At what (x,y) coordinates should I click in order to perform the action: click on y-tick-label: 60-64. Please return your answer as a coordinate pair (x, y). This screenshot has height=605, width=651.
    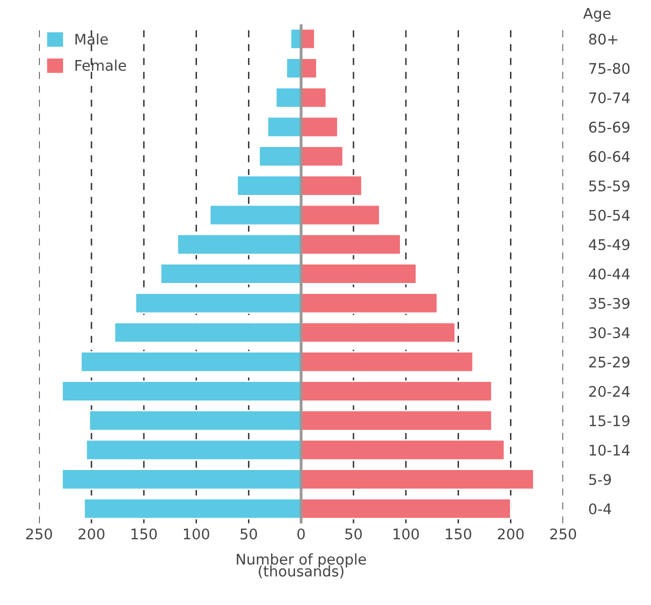
    Looking at the image, I should click on (609, 156).